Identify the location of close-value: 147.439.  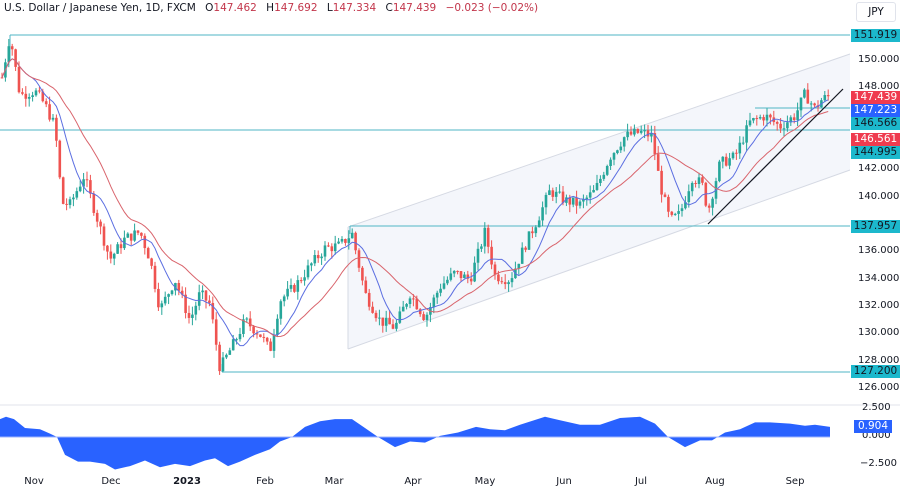
(414, 8).